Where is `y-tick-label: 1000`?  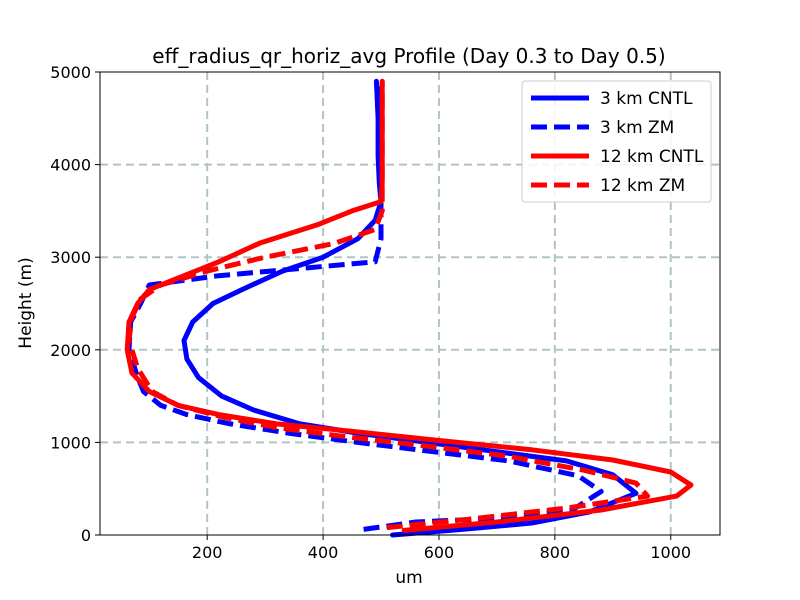 y-tick-label: 1000 is located at coordinates (70, 442).